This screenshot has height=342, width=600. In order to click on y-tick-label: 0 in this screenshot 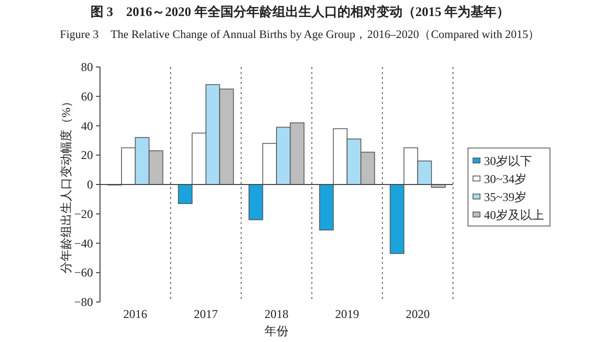, I will do `click(90, 185)`.